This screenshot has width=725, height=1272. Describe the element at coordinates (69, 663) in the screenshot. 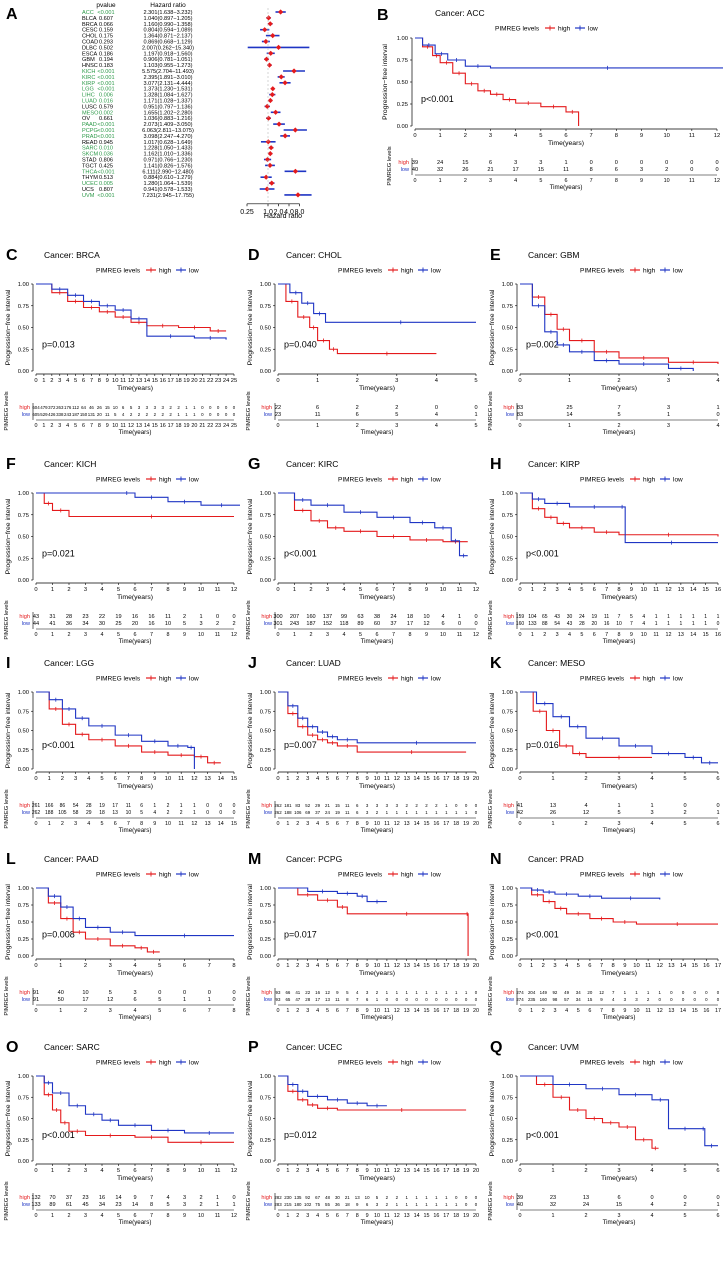

I see `panel-title: Cancer: LGG` at that location.